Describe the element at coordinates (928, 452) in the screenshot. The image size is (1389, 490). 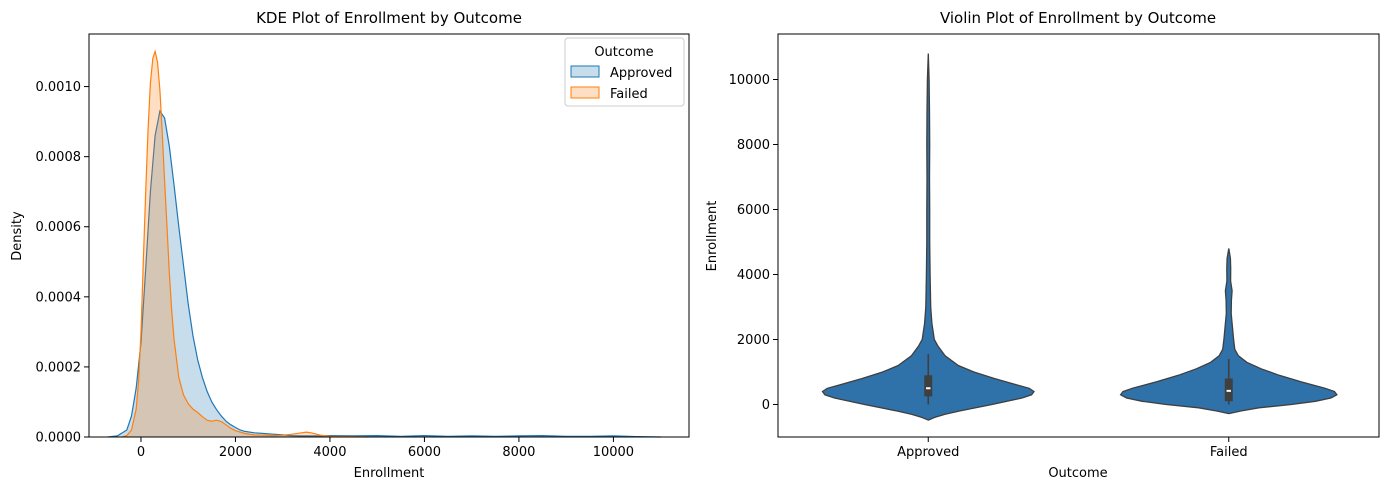
I see `violin-x-tick-label: Approved` at that location.